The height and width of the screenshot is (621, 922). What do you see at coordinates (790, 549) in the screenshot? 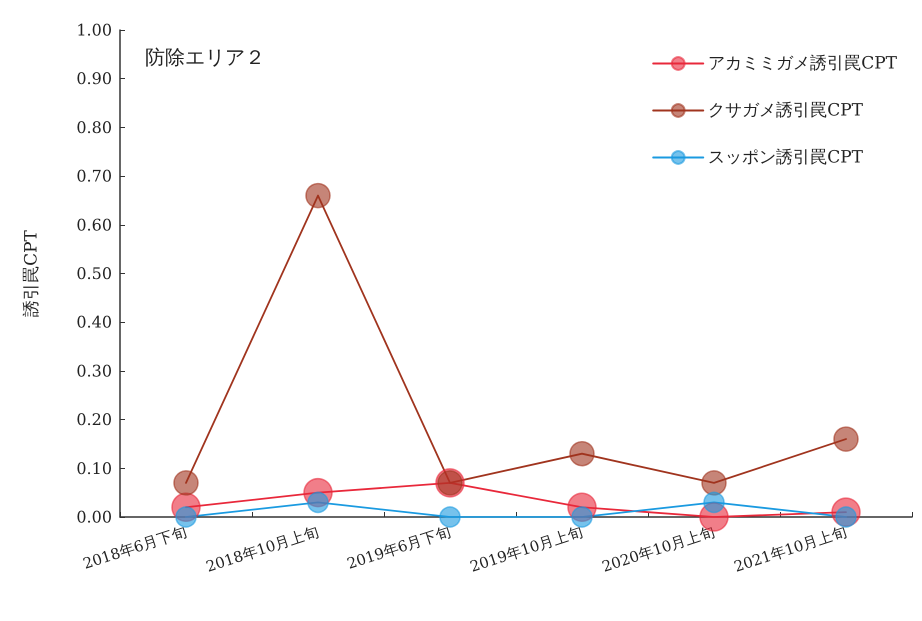
I see `x-tick-label: 2021年10月上旬` at bounding box center [790, 549].